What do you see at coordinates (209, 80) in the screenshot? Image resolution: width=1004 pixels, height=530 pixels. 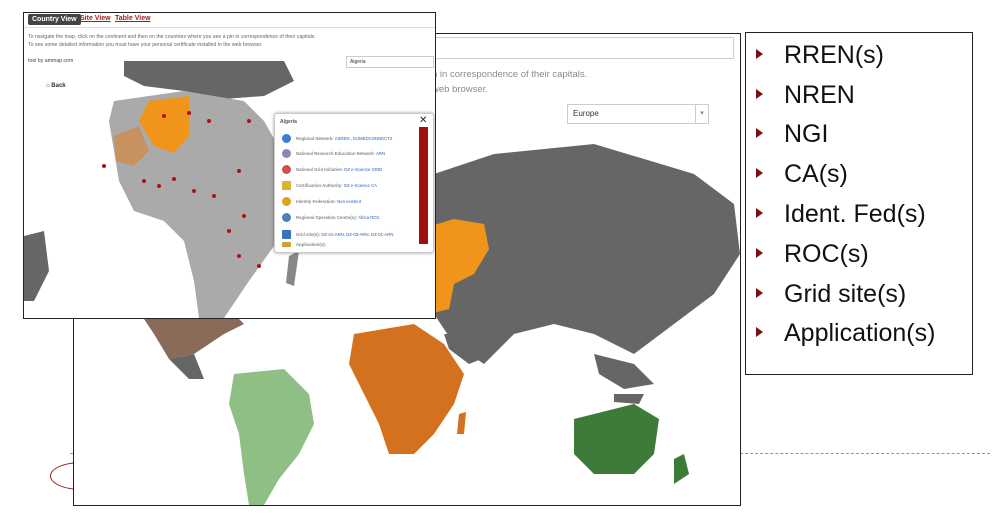 I see `europe-region` at bounding box center [209, 80].